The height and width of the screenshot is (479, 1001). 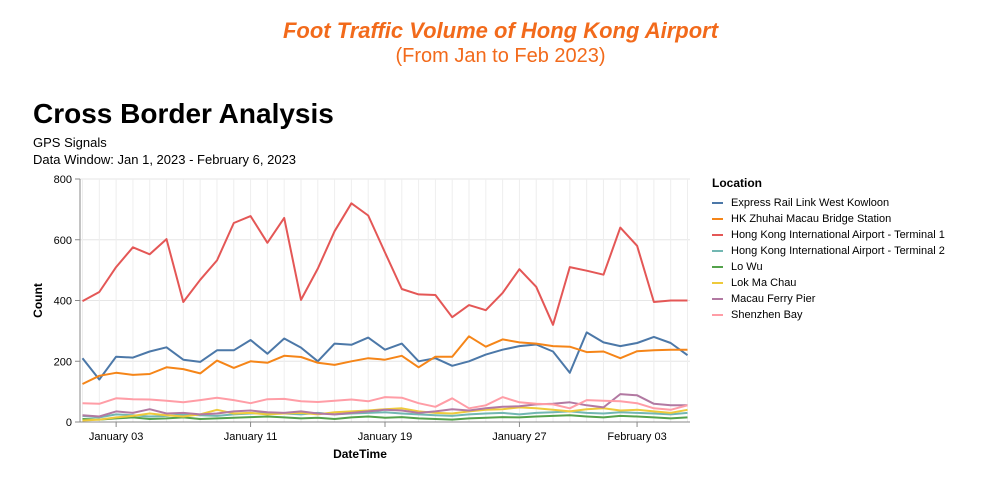 I want to click on legend-label: Shenzhen Bay, so click(x=767, y=315).